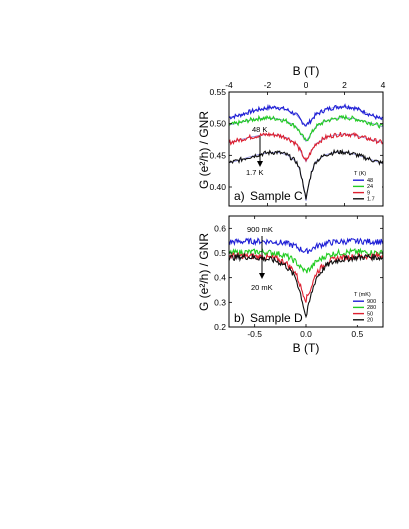 The height and width of the screenshot is (529, 409). What do you see at coordinates (357, 334) in the screenshot?
I see `bottom-x-tick-label: 0.5` at bounding box center [357, 334].